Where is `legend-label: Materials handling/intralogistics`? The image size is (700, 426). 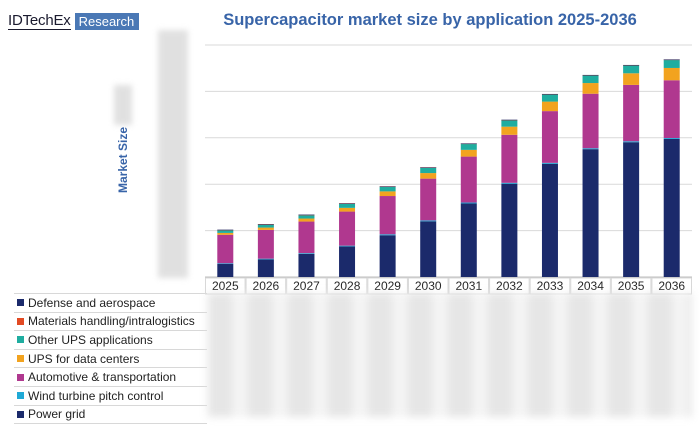 legend-label: Materials handling/intralogistics is located at coordinates (111, 321).